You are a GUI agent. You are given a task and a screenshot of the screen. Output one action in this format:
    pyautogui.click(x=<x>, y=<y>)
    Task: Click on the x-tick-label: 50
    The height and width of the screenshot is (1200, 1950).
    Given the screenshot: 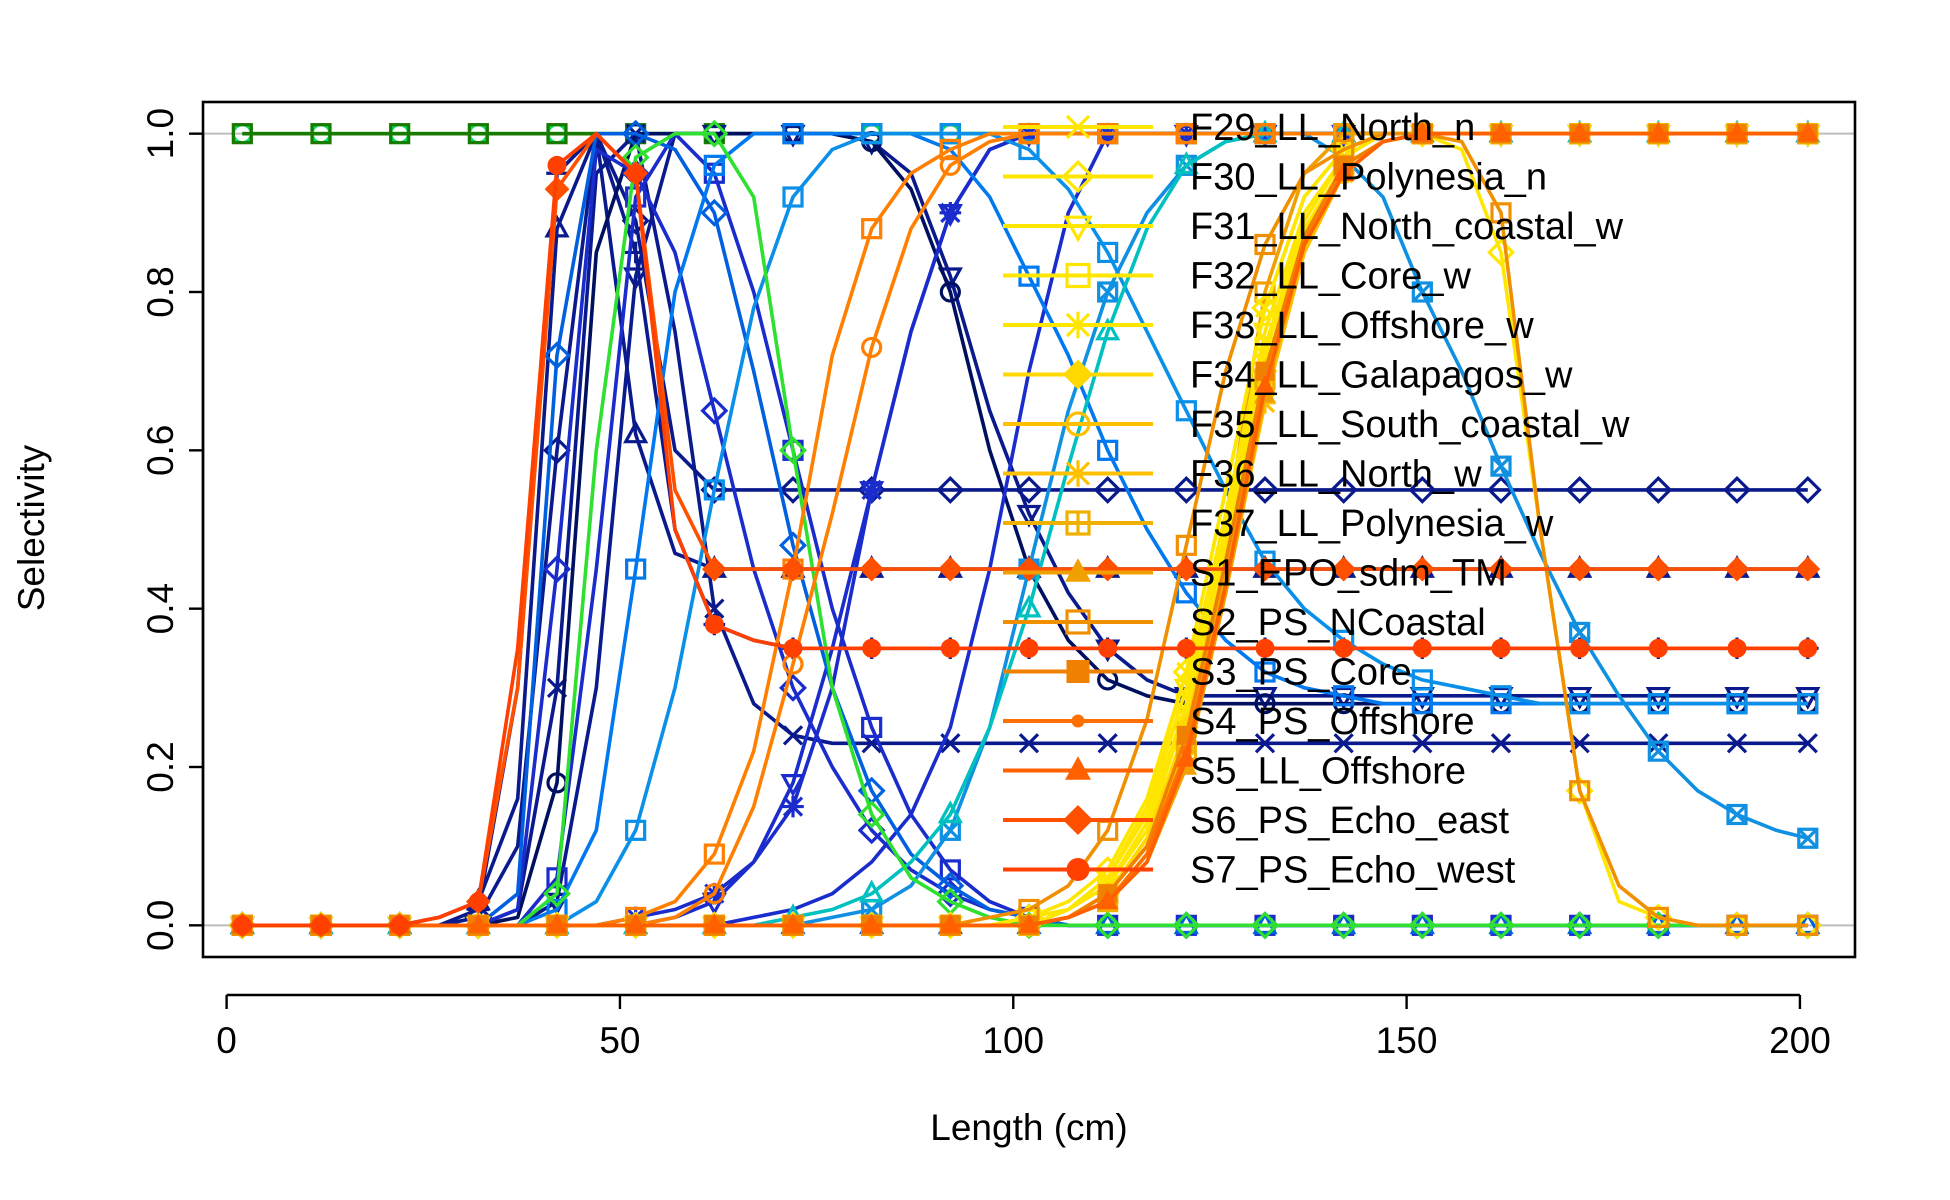 What is the action you would take?
    pyautogui.click(x=619, y=1040)
    